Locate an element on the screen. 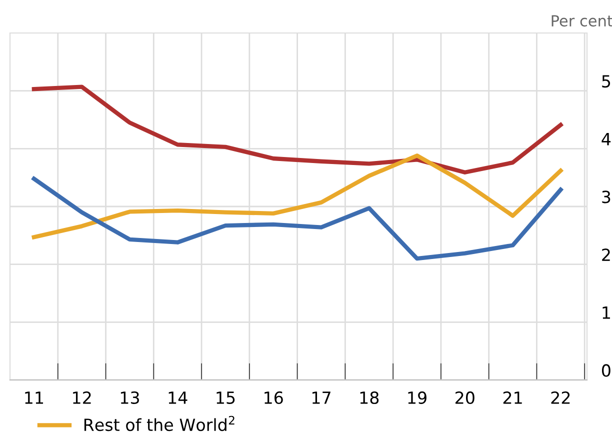 This screenshot has width=612, height=445. x-tick-label: 12 is located at coordinates (82, 397).